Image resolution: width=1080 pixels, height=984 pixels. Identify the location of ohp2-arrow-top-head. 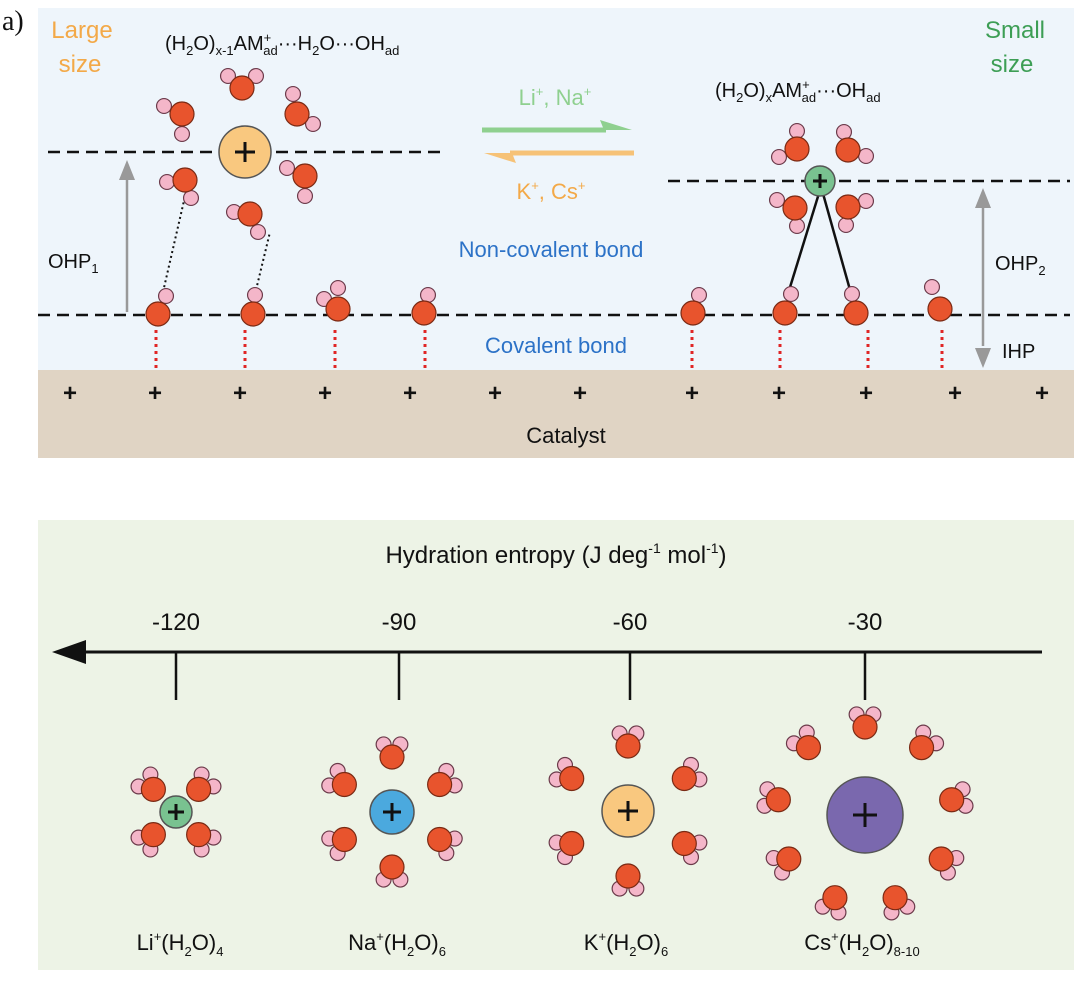
(983, 198).